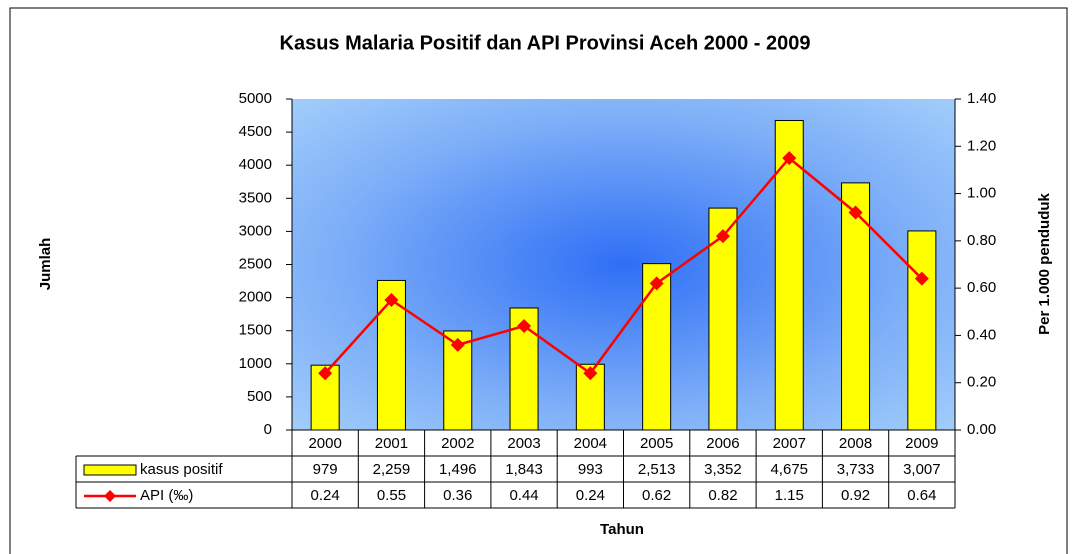  What do you see at coordinates (981, 98) in the screenshot?
I see `y2-tick-label: 1.40` at bounding box center [981, 98].